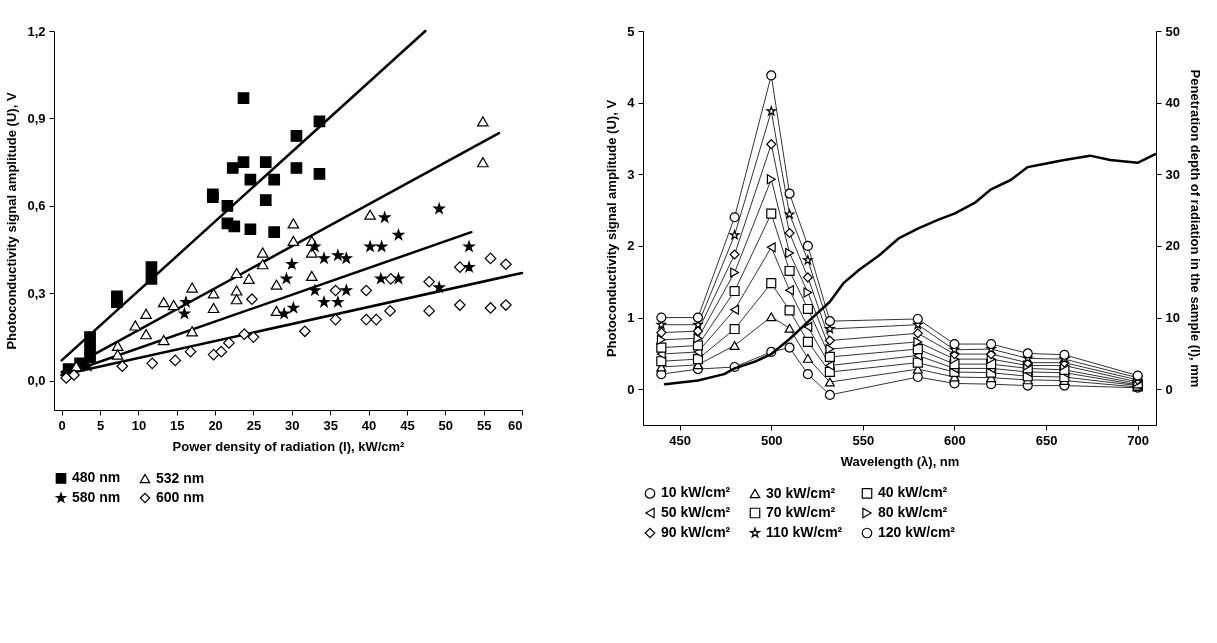  What do you see at coordinates (801, 512) in the screenshot?
I see `legend-label: 70 kW/cm²` at bounding box center [801, 512].